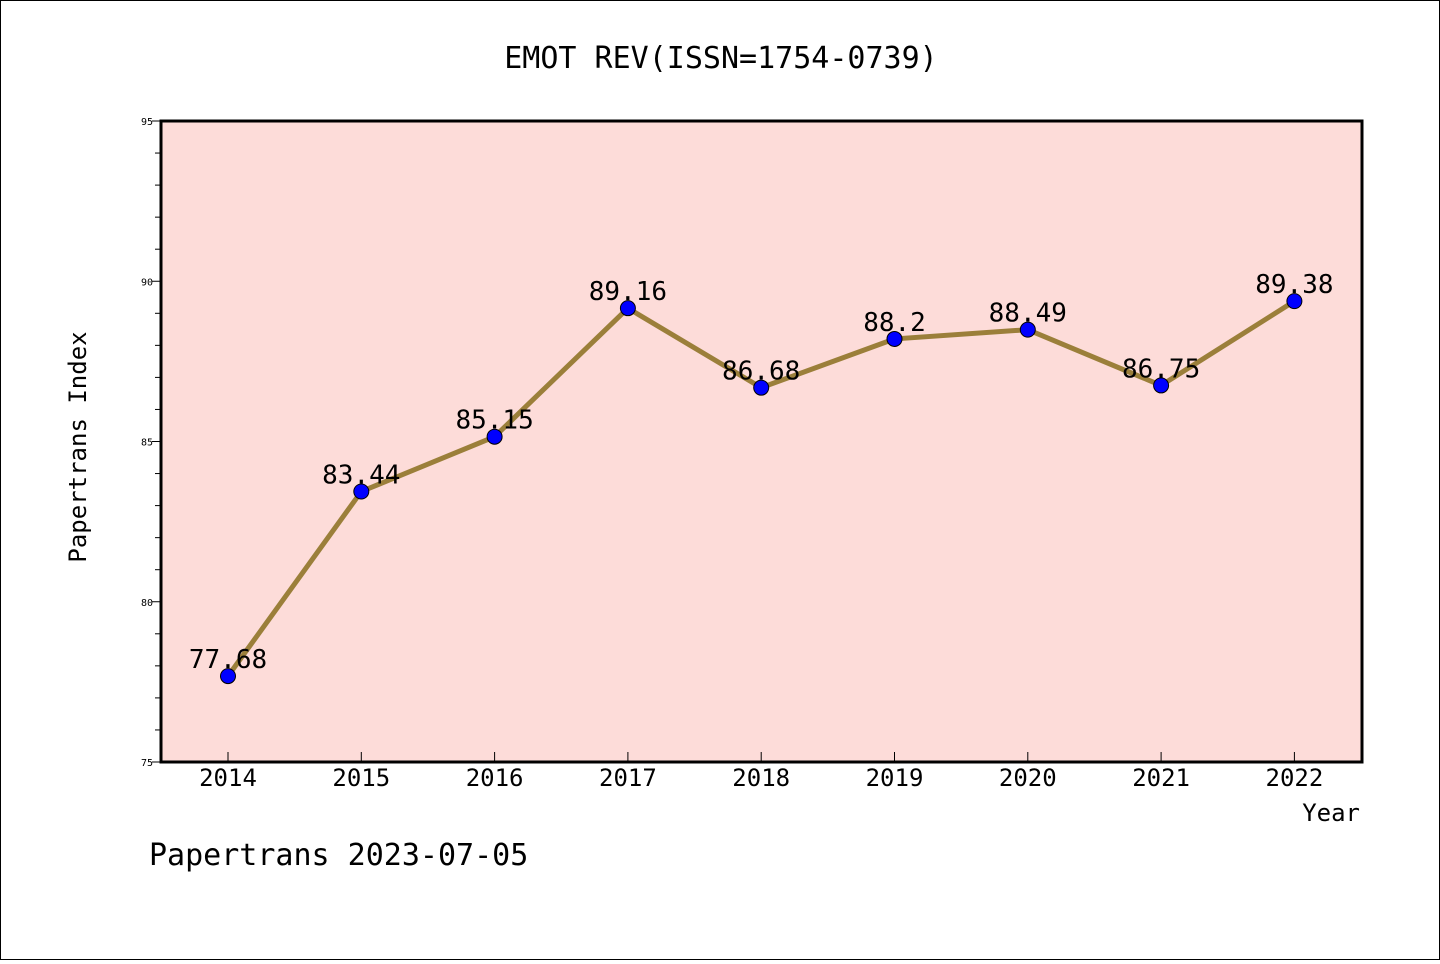 The image size is (1440, 964). I want to click on y-tick-label: 95, so click(147, 122).